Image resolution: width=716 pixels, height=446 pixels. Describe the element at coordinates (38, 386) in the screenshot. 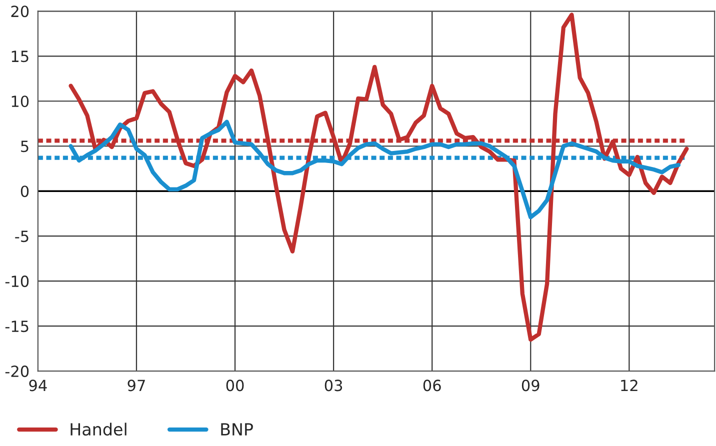

I see `x-tick-label: 94` at that location.